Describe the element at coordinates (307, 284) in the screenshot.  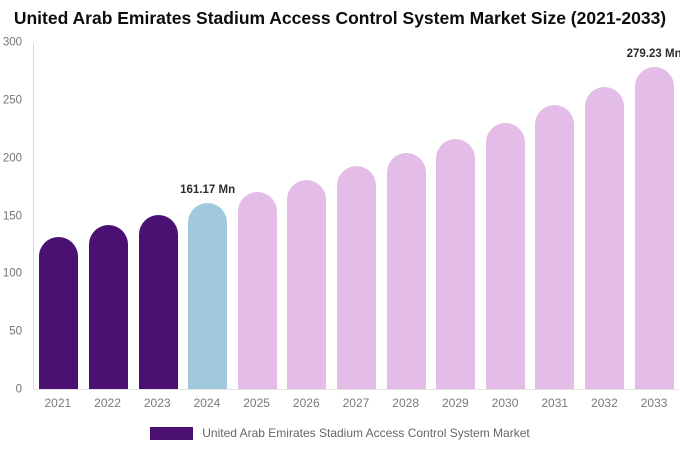
I see `bar-2026` at that location.